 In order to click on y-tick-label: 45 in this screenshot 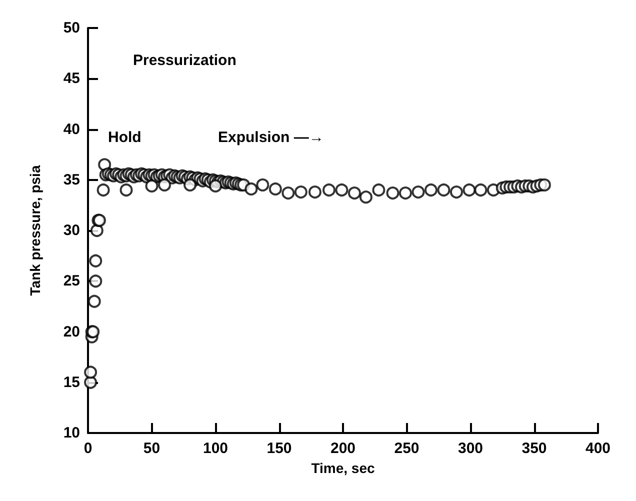, I will do `click(71, 79)`.